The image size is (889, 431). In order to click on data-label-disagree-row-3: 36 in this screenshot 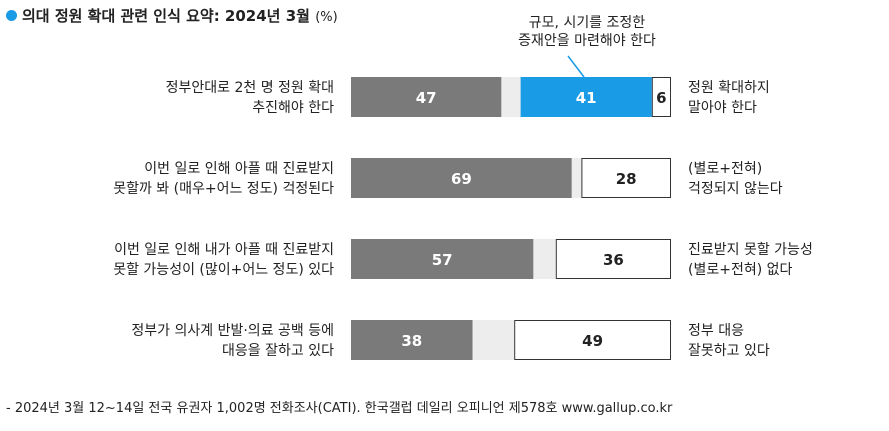, I will do `click(613, 260)`.